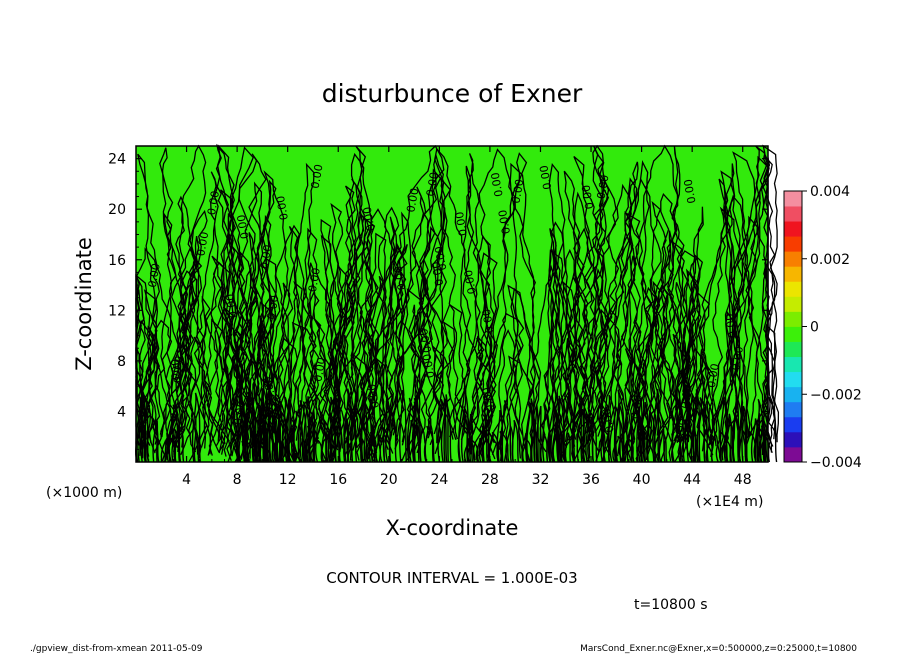 This screenshot has width=904, height=654. What do you see at coordinates (121, 412) in the screenshot?
I see `y-tick-label: 4` at bounding box center [121, 412].